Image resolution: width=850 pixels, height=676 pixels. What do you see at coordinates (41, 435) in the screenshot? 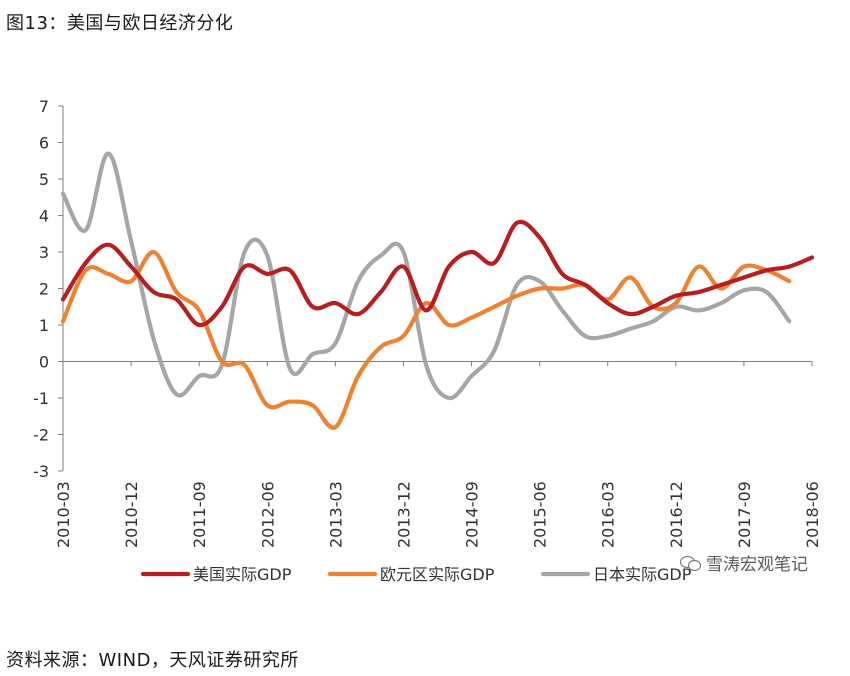
I see `y-tick-label: -2` at bounding box center [41, 435].